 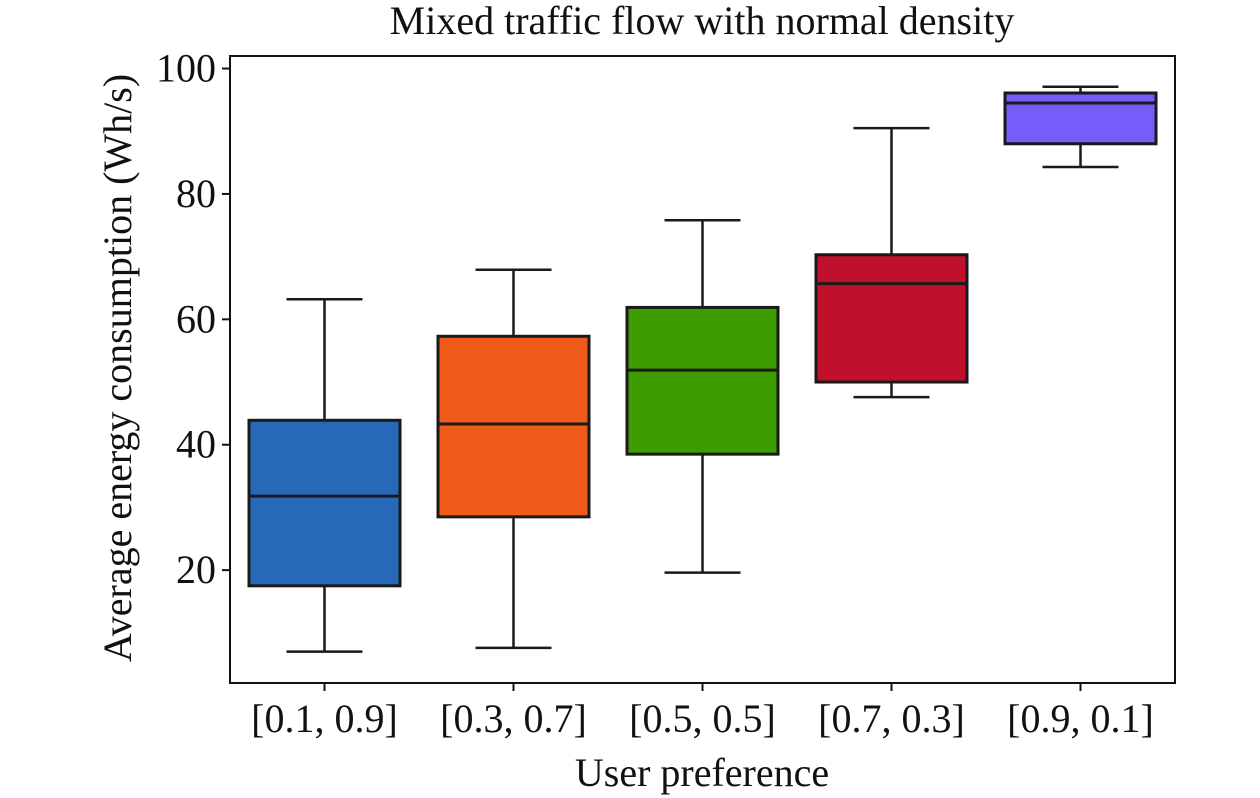 What do you see at coordinates (186, 68) in the screenshot?
I see `y-tick-label: 100` at bounding box center [186, 68].